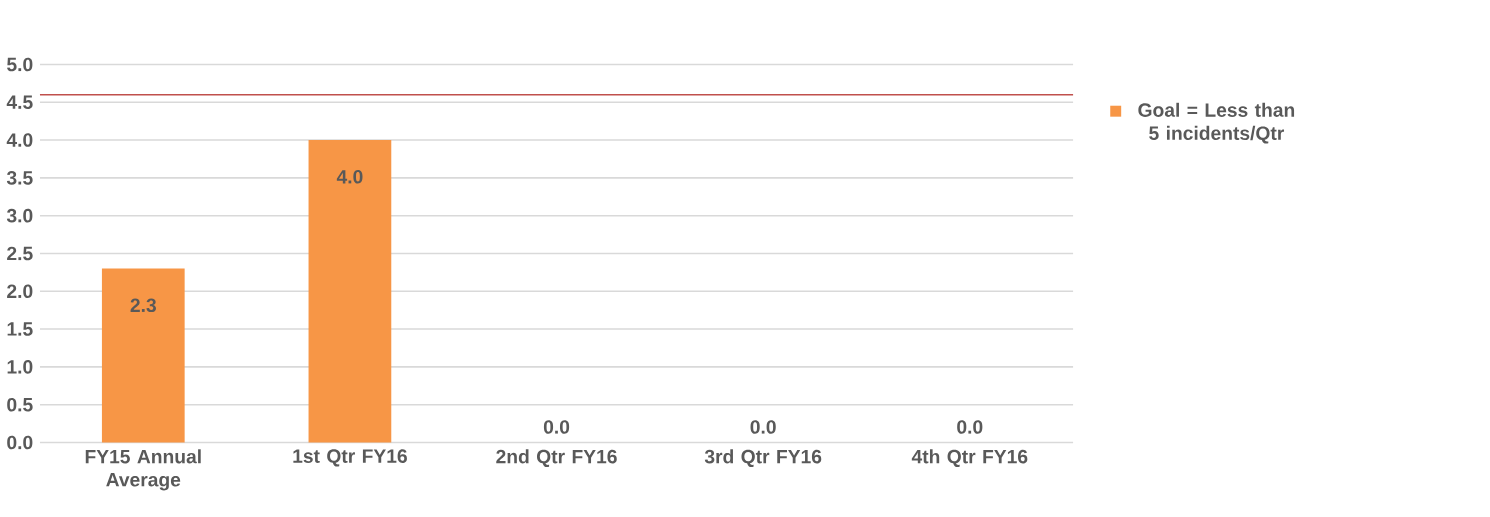  Describe the element at coordinates (1216, 123) in the screenshot. I see `legend-label: Goal = Less than 5 incidents/Qtr` at that location.